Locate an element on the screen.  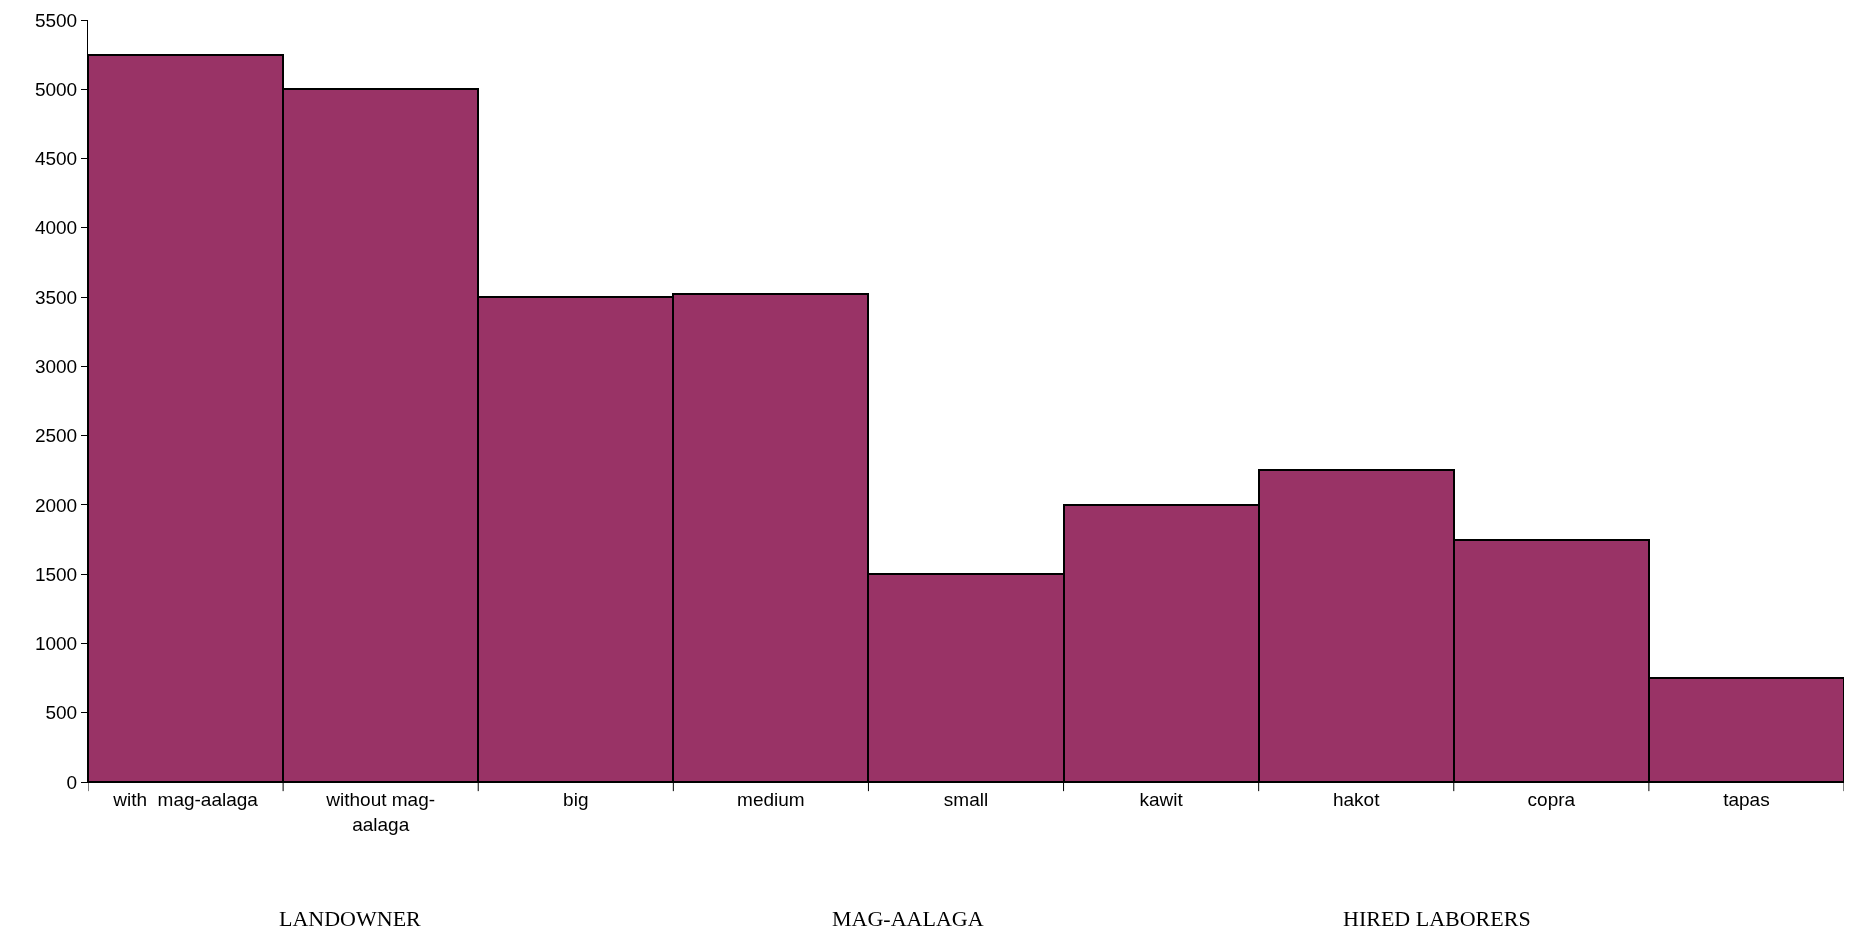
y-tick-label: 0 is located at coordinates (72, 782).